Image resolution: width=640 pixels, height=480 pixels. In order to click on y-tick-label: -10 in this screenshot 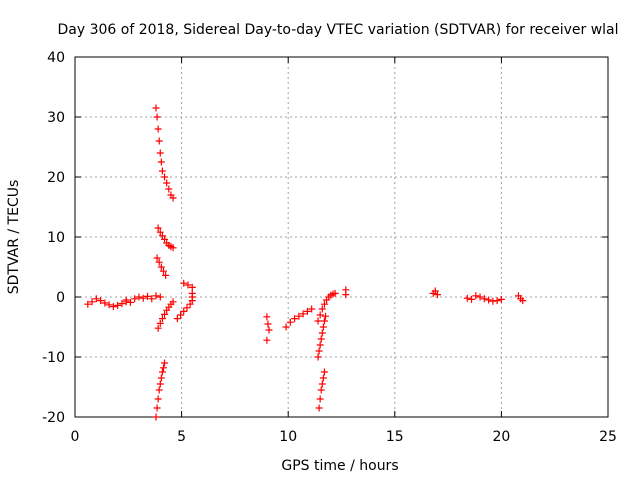, I will do `click(53, 358)`.